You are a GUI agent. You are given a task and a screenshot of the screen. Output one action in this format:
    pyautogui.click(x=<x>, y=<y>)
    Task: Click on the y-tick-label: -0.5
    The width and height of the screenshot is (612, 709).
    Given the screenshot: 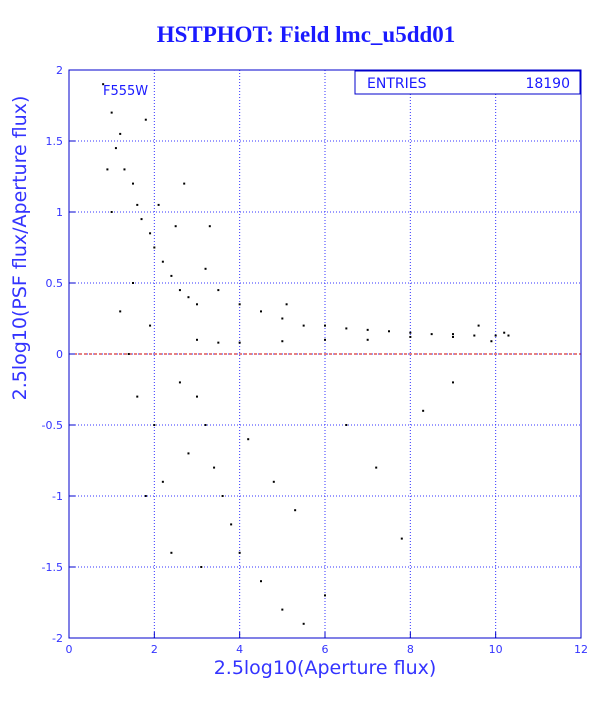 What is the action you would take?
    pyautogui.click(x=52, y=425)
    